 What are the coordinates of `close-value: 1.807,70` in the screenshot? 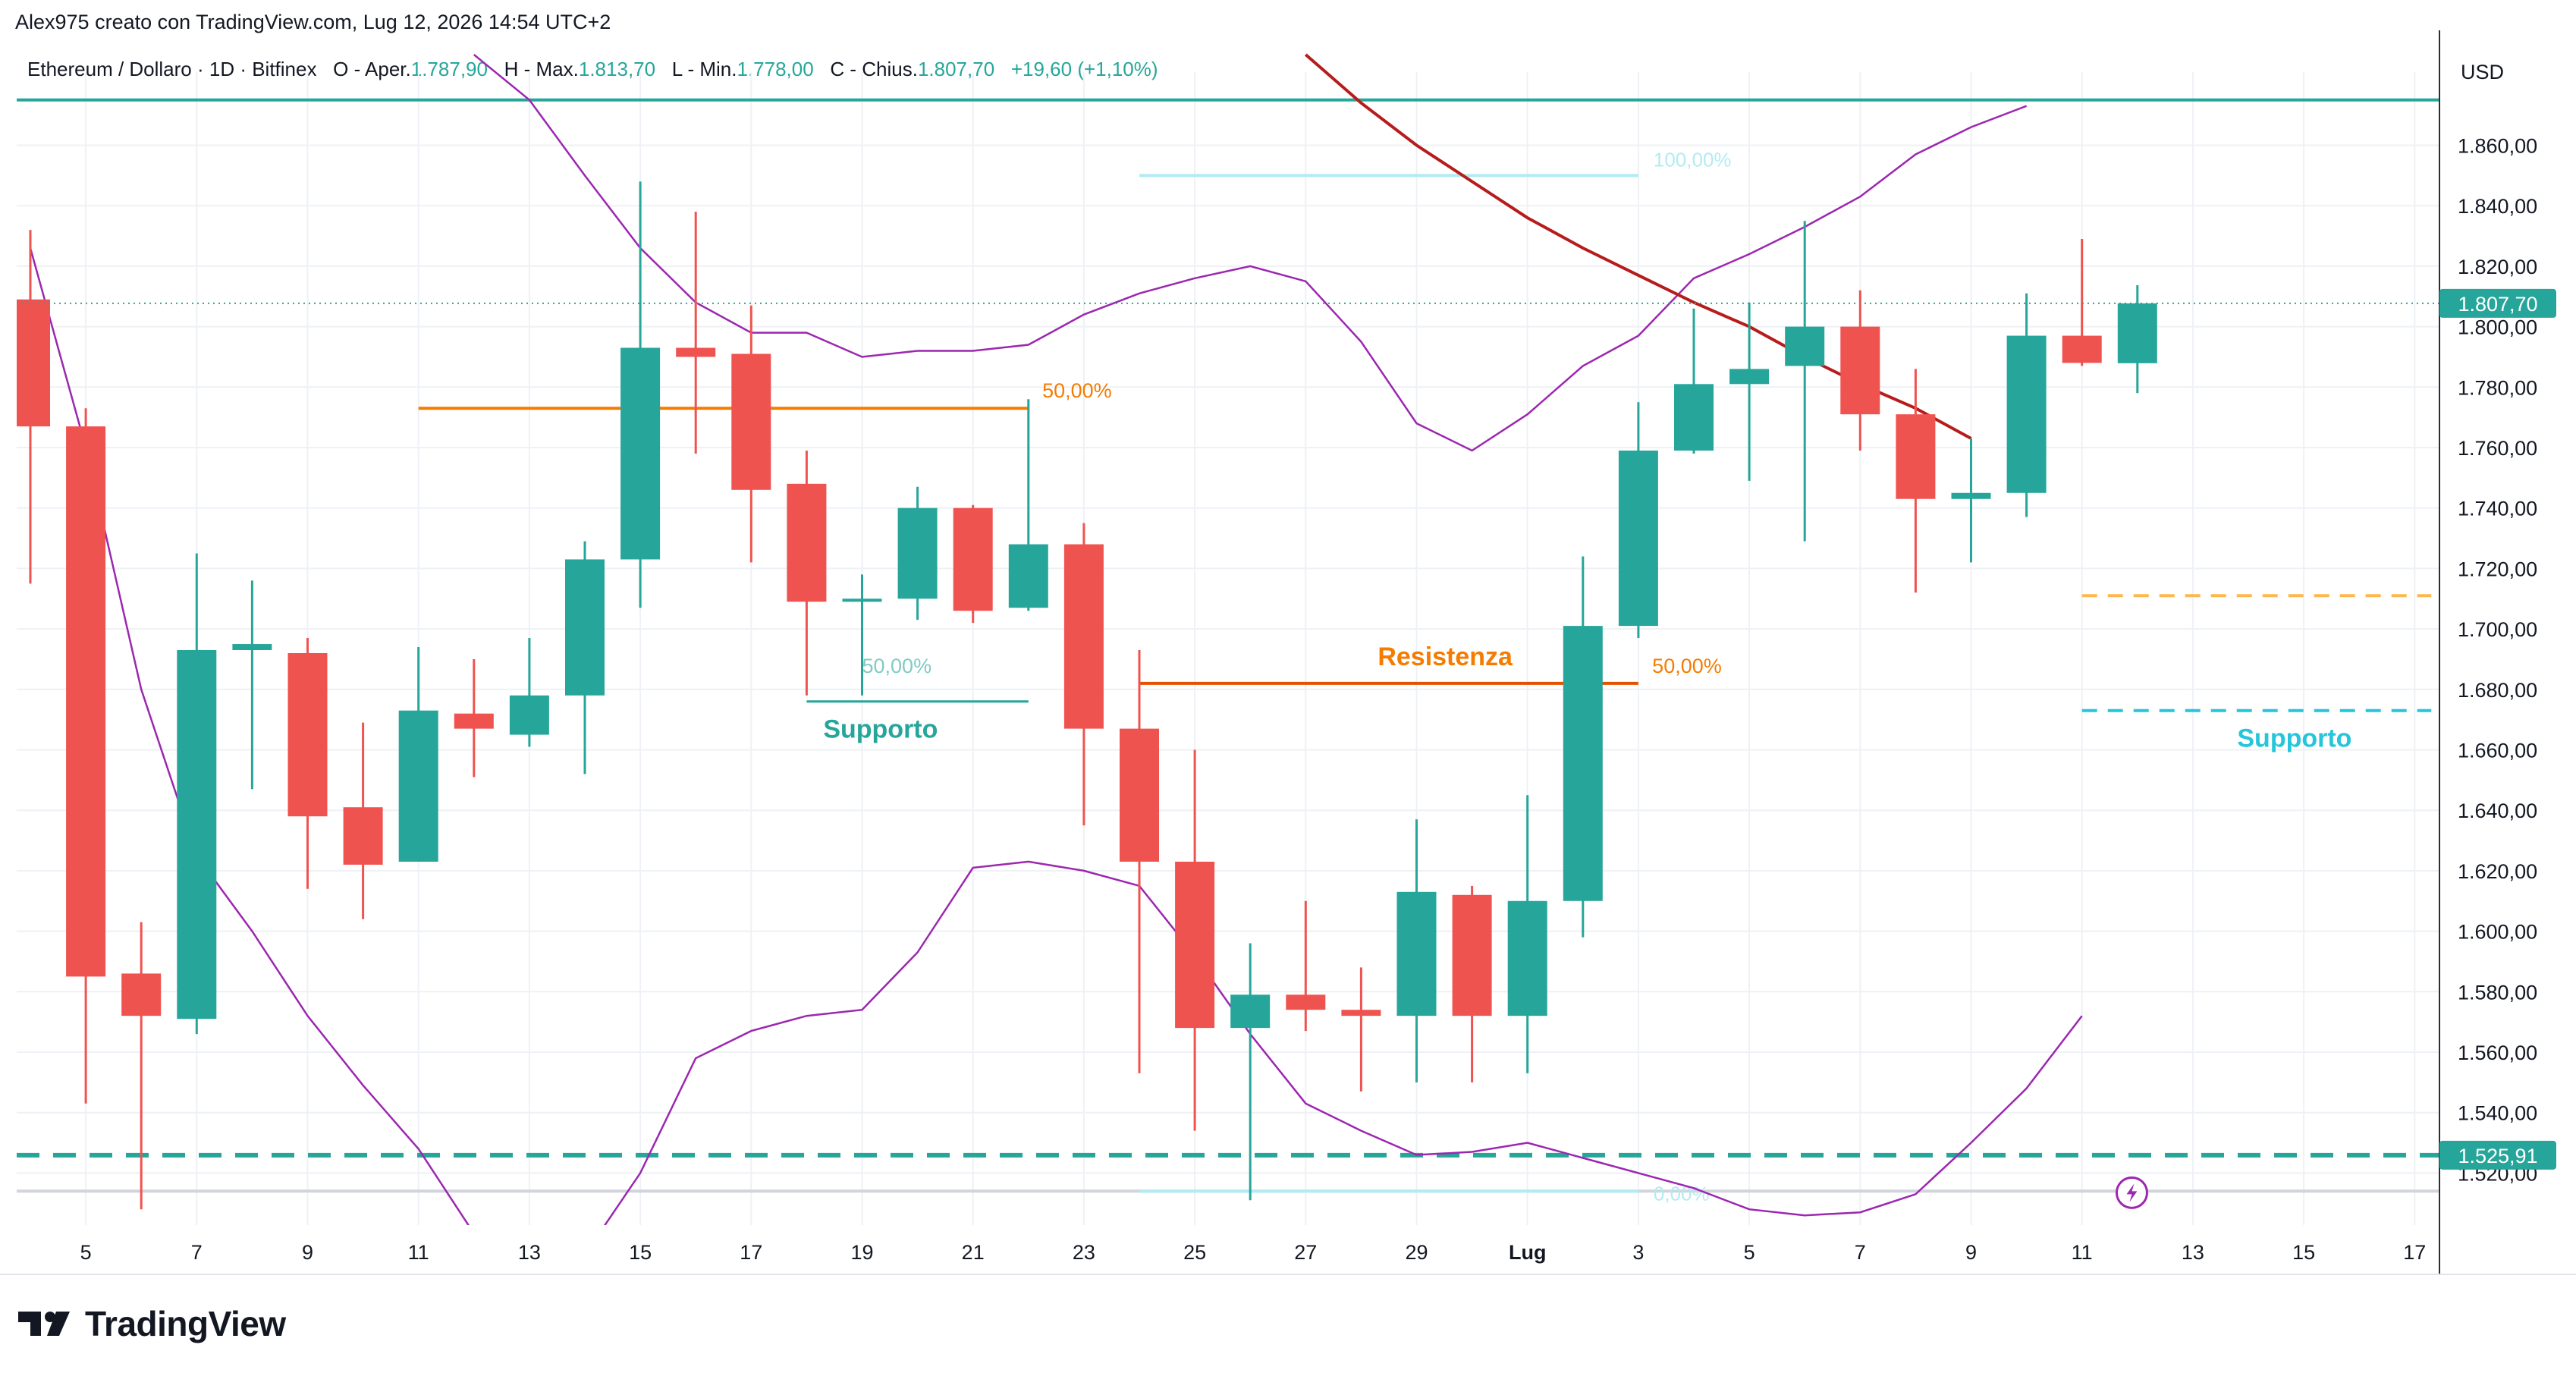 It's located at (956, 69).